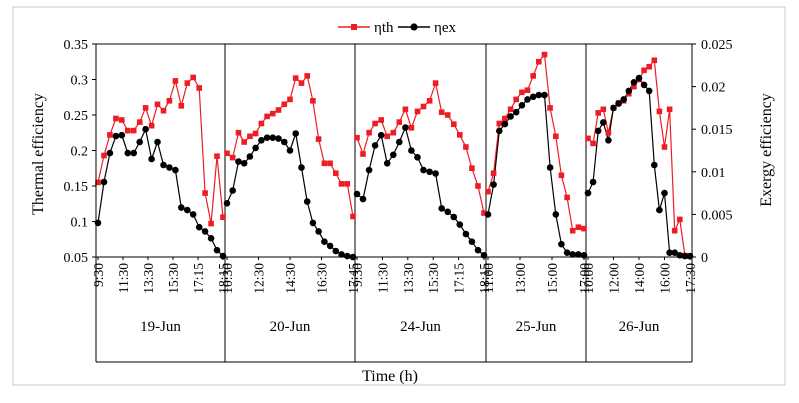  I want to click on x-tick-label: 17:15, so click(459, 278).